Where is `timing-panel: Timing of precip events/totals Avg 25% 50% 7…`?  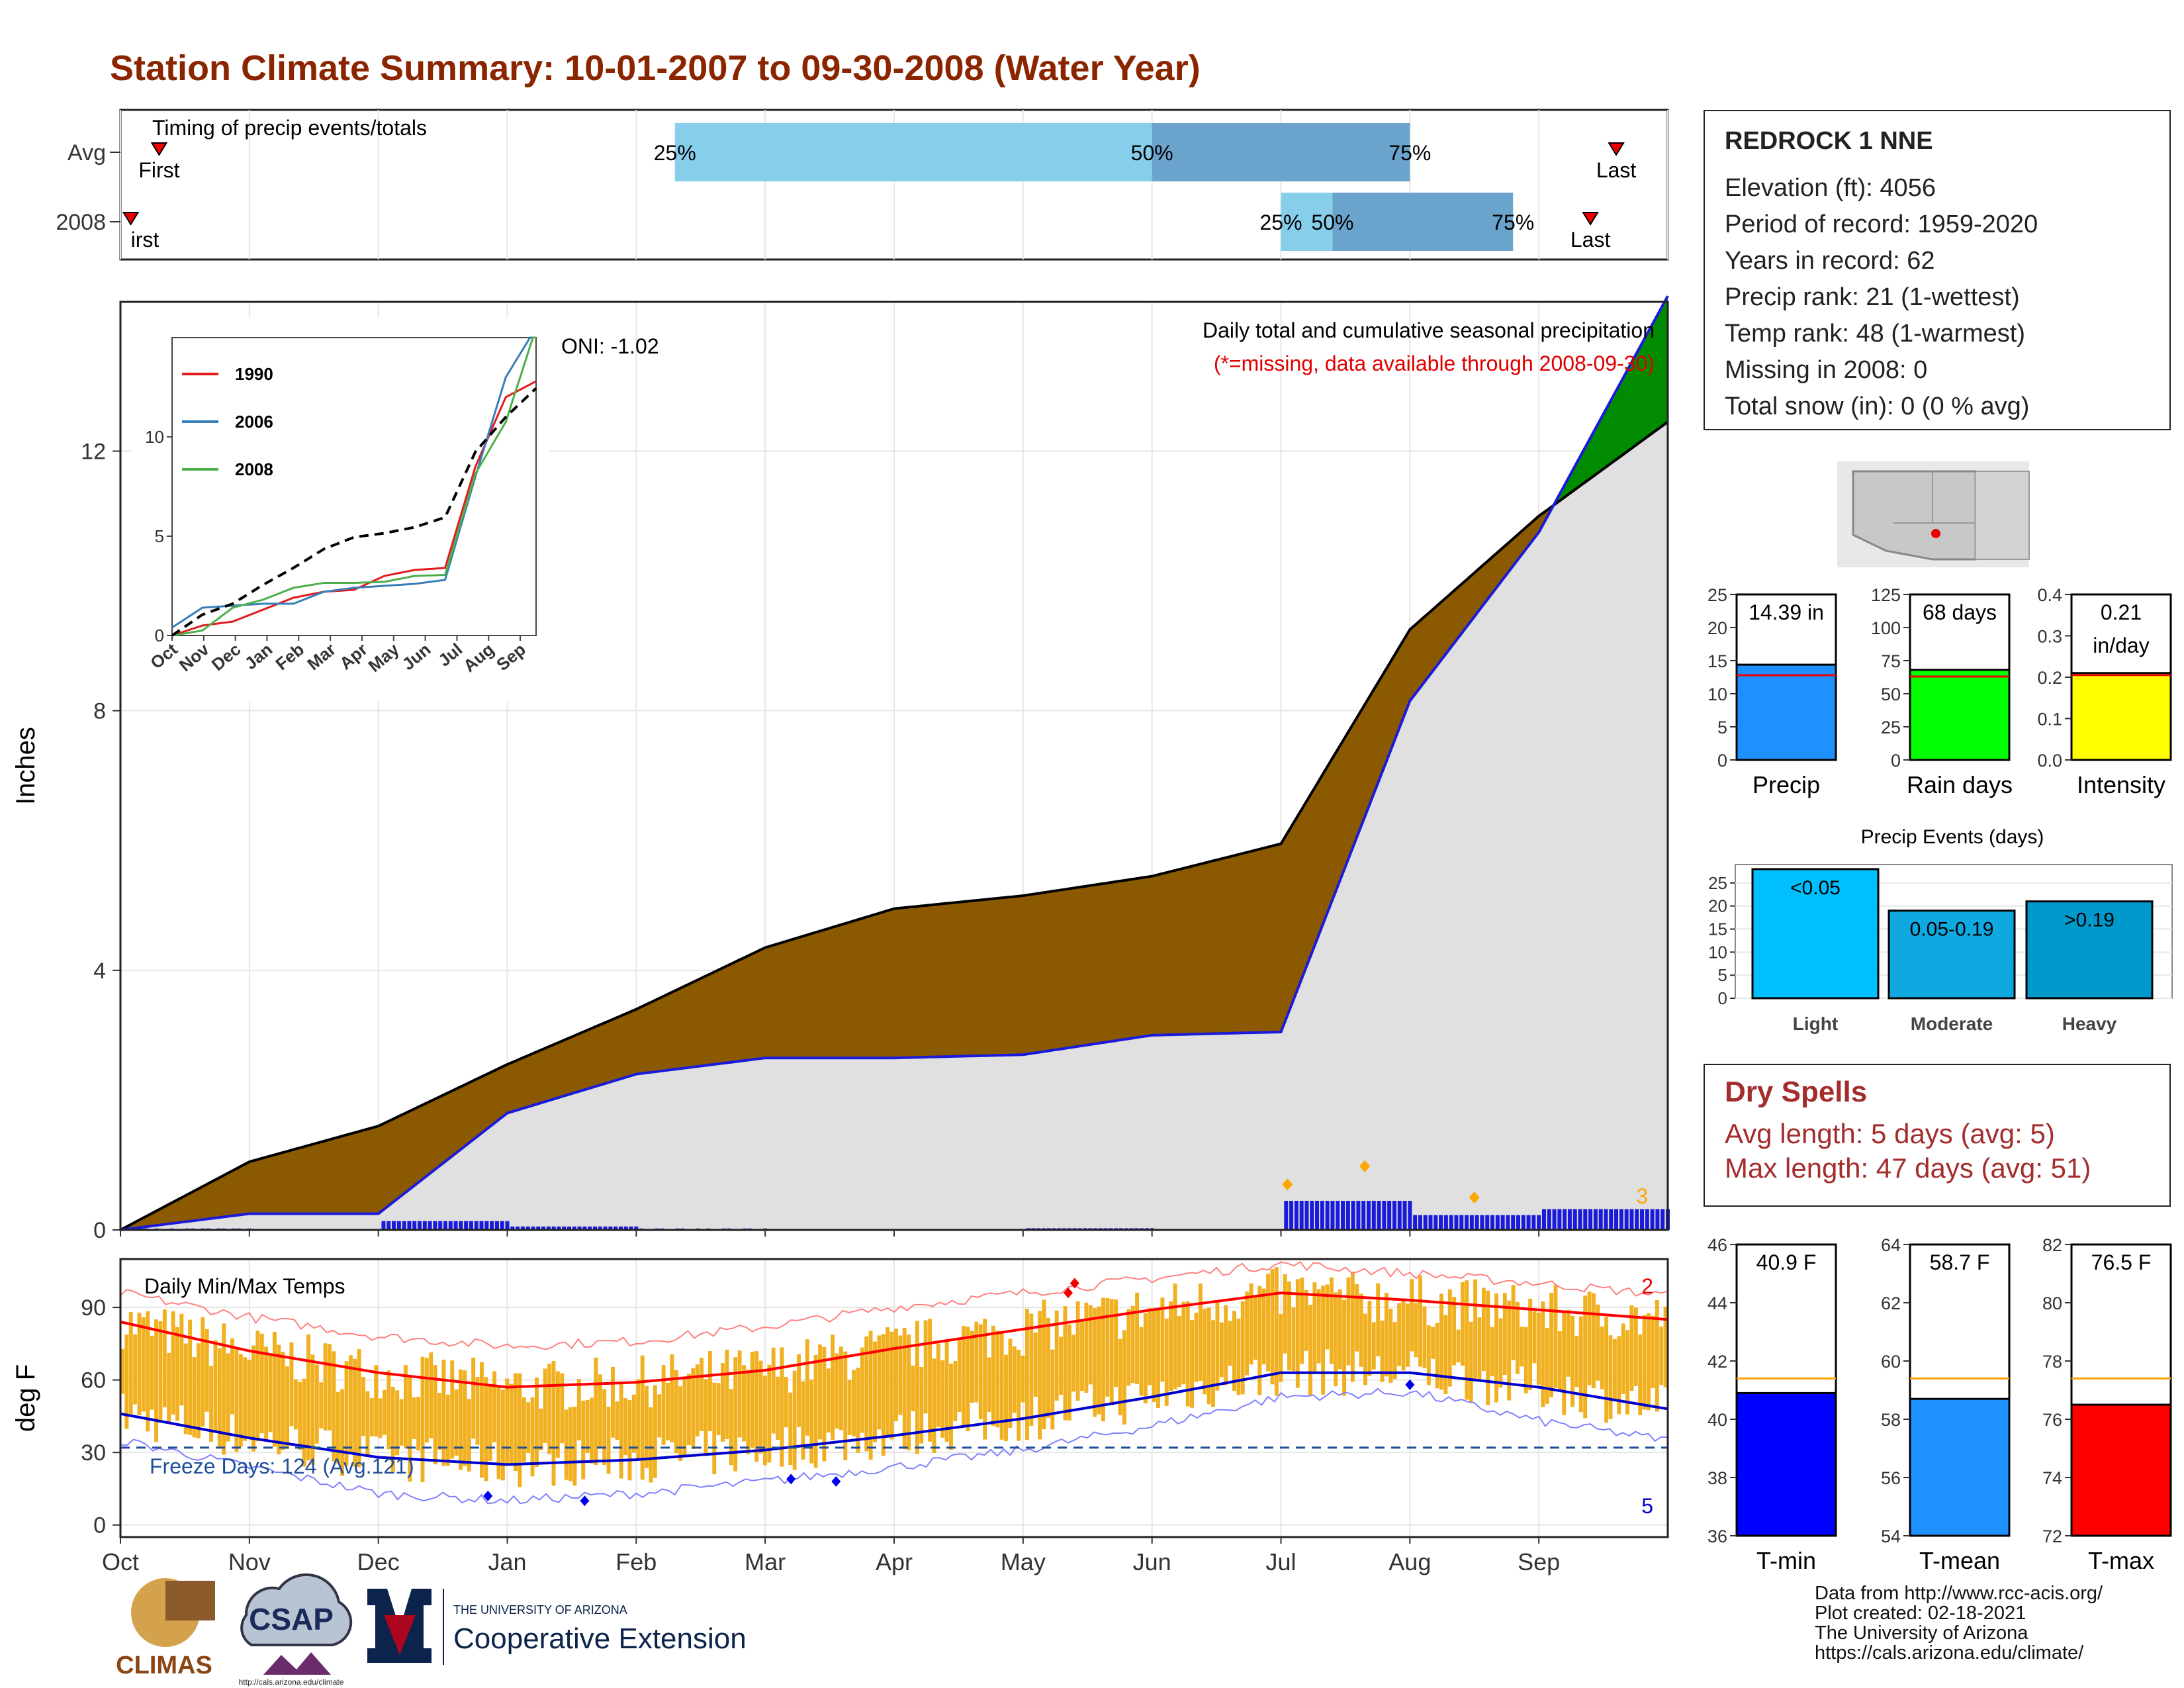 timing-panel: Timing of precip events/totals Avg 25% 50% 7… is located at coordinates (862, 185).